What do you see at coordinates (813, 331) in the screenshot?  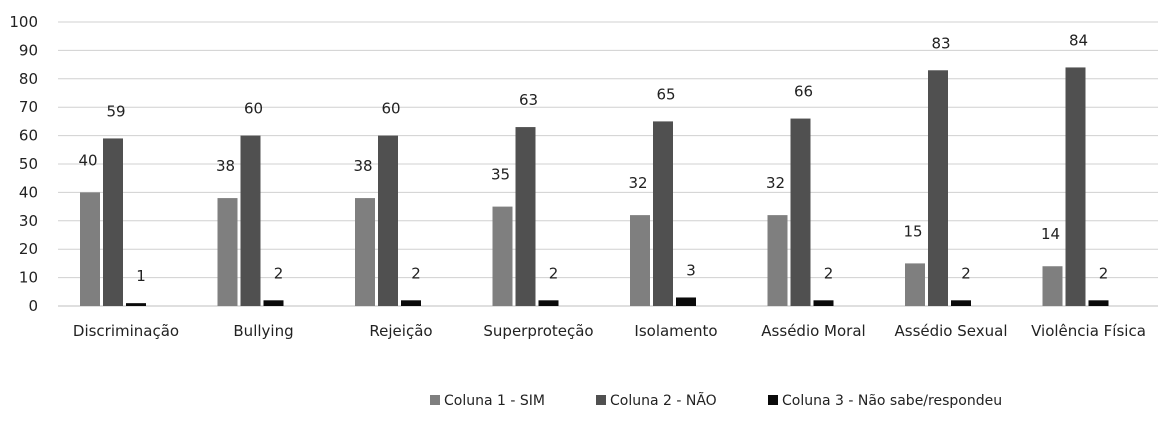 I see `x-tick-label: Assédio Moral` at bounding box center [813, 331].